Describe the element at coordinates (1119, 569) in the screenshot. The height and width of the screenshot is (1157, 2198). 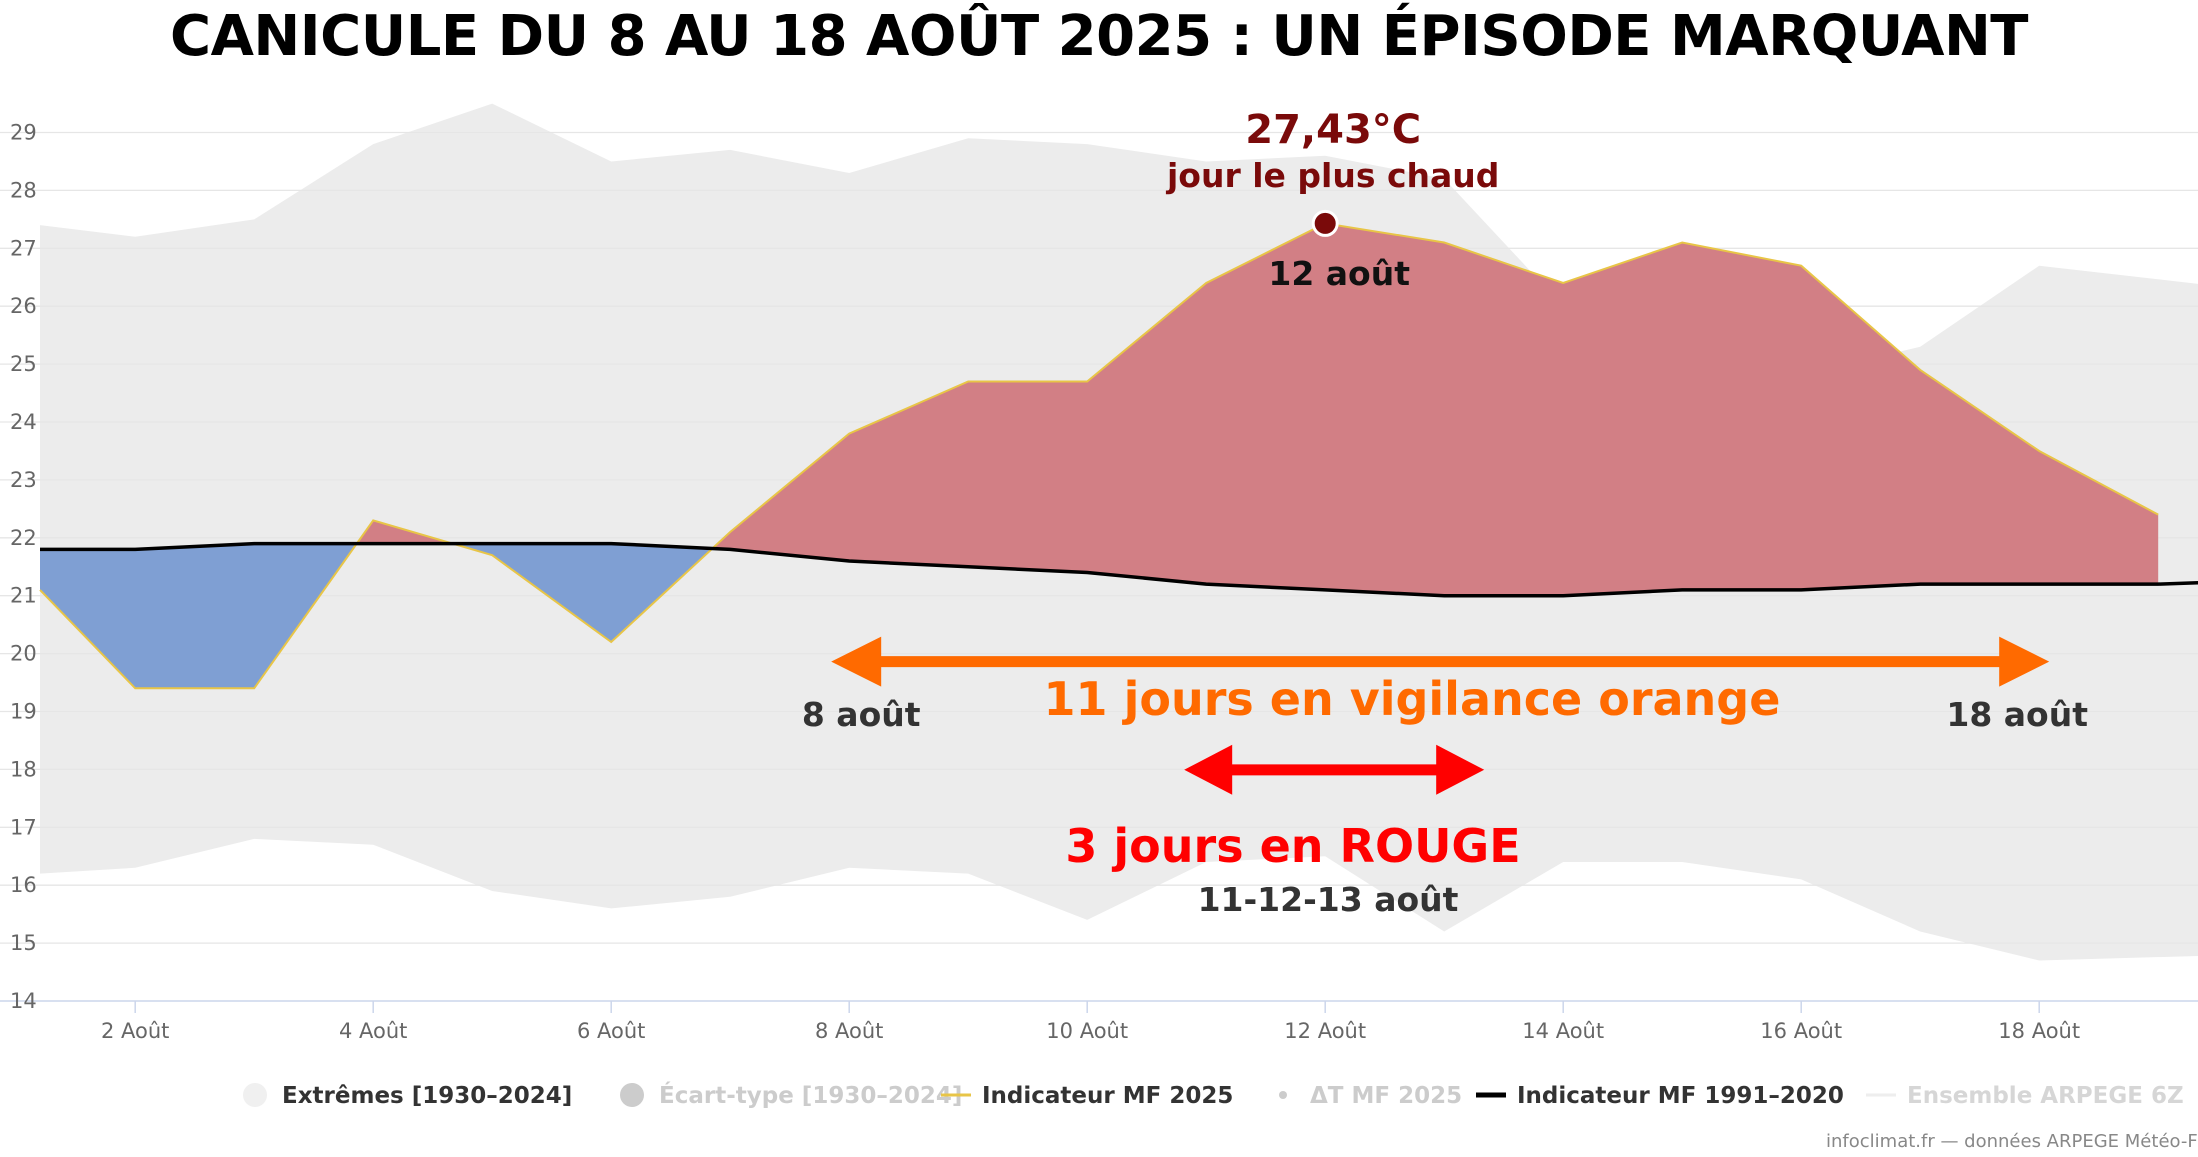
I see `reference-1991-2020-line` at that location.